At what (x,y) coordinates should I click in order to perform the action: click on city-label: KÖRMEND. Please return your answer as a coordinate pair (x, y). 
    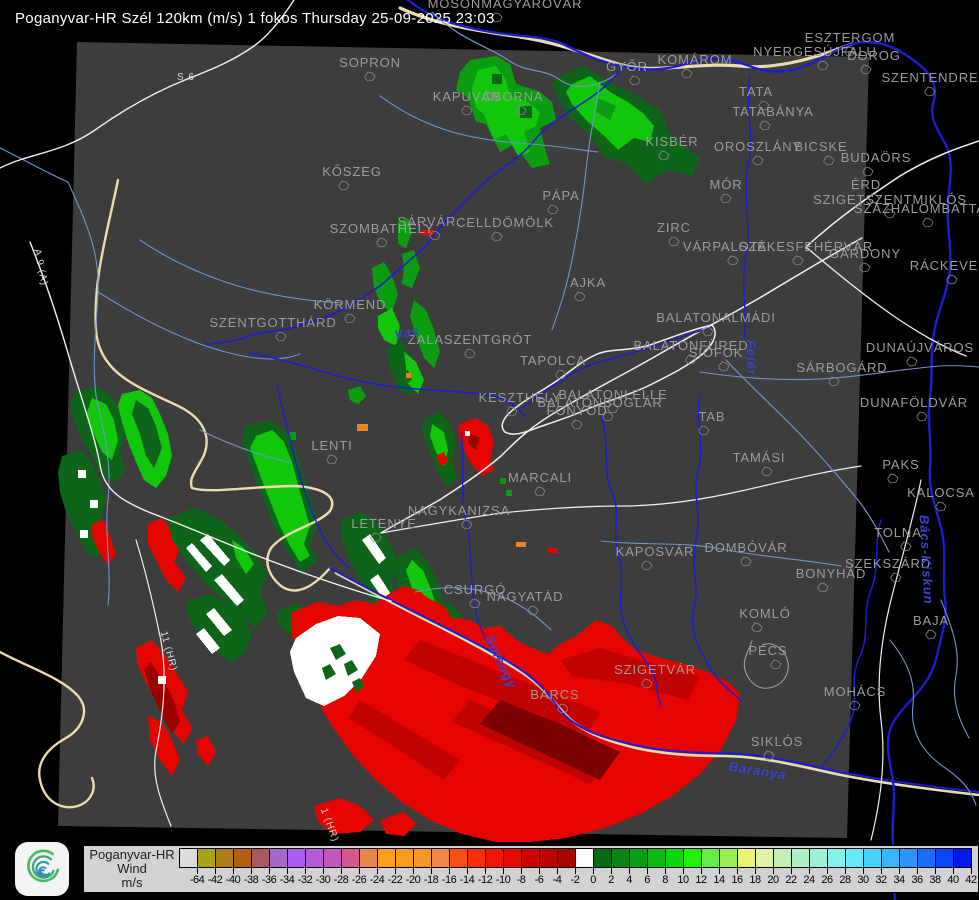
    Looking at the image, I should click on (350, 304).